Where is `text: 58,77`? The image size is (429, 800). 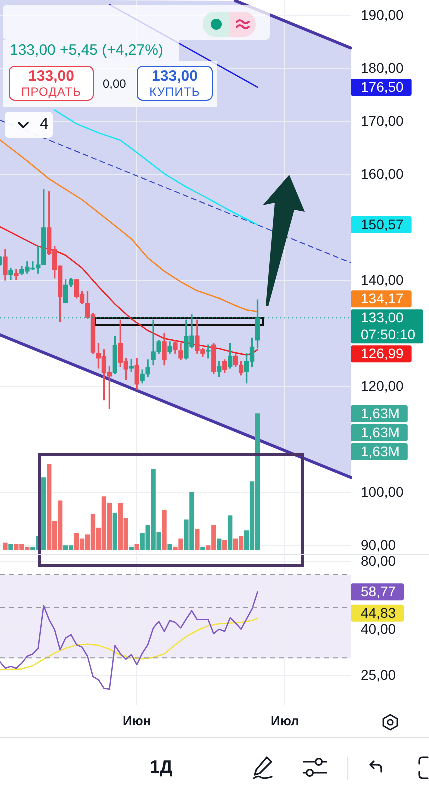
text: 58,77 is located at coordinates (378, 592).